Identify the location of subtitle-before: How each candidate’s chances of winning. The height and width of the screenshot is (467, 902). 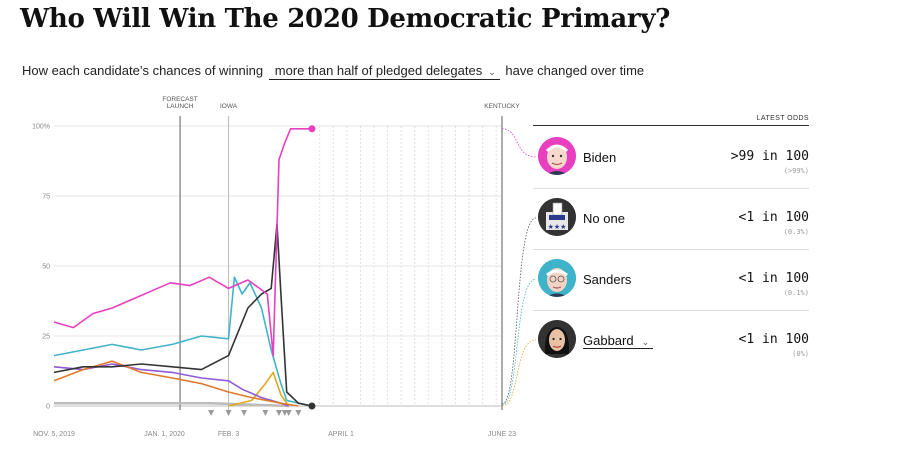
(143, 70).